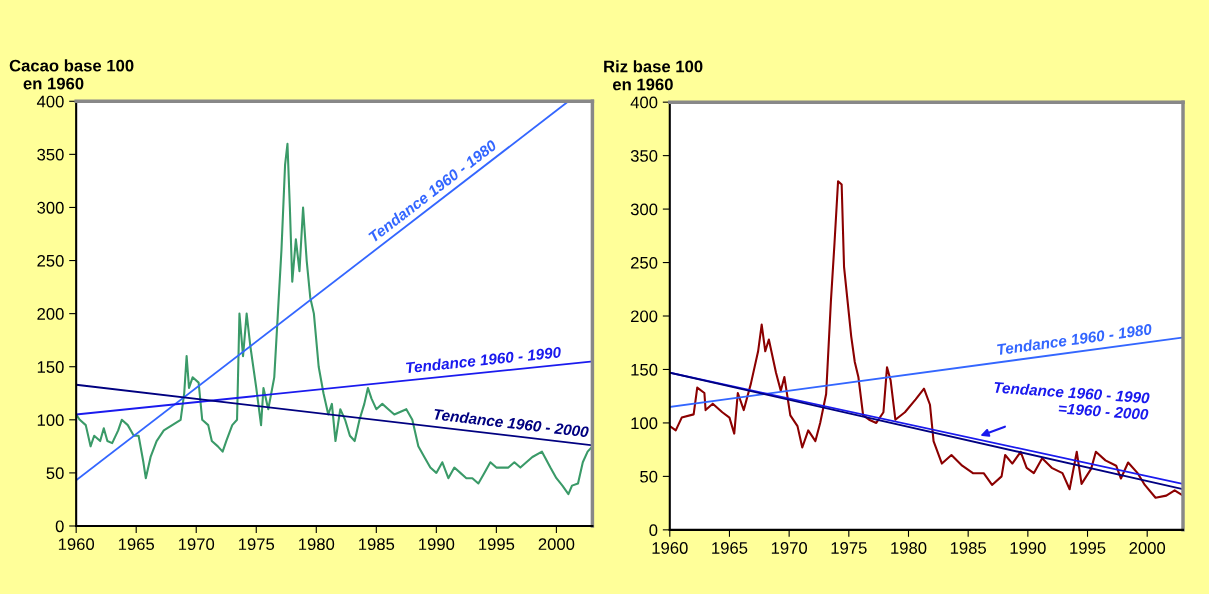 This screenshot has height=594, width=1209. I want to click on text: Tendance 1960 - 1990, so click(483, 360).